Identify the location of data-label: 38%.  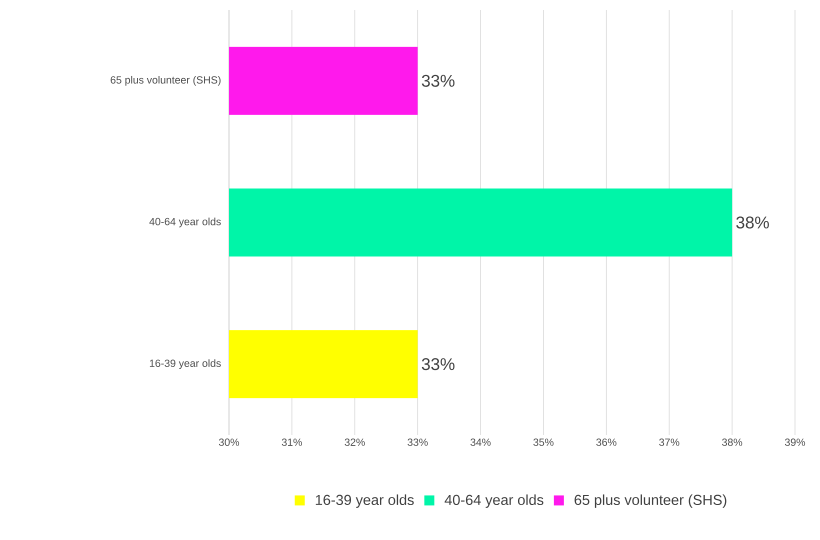
(752, 222).